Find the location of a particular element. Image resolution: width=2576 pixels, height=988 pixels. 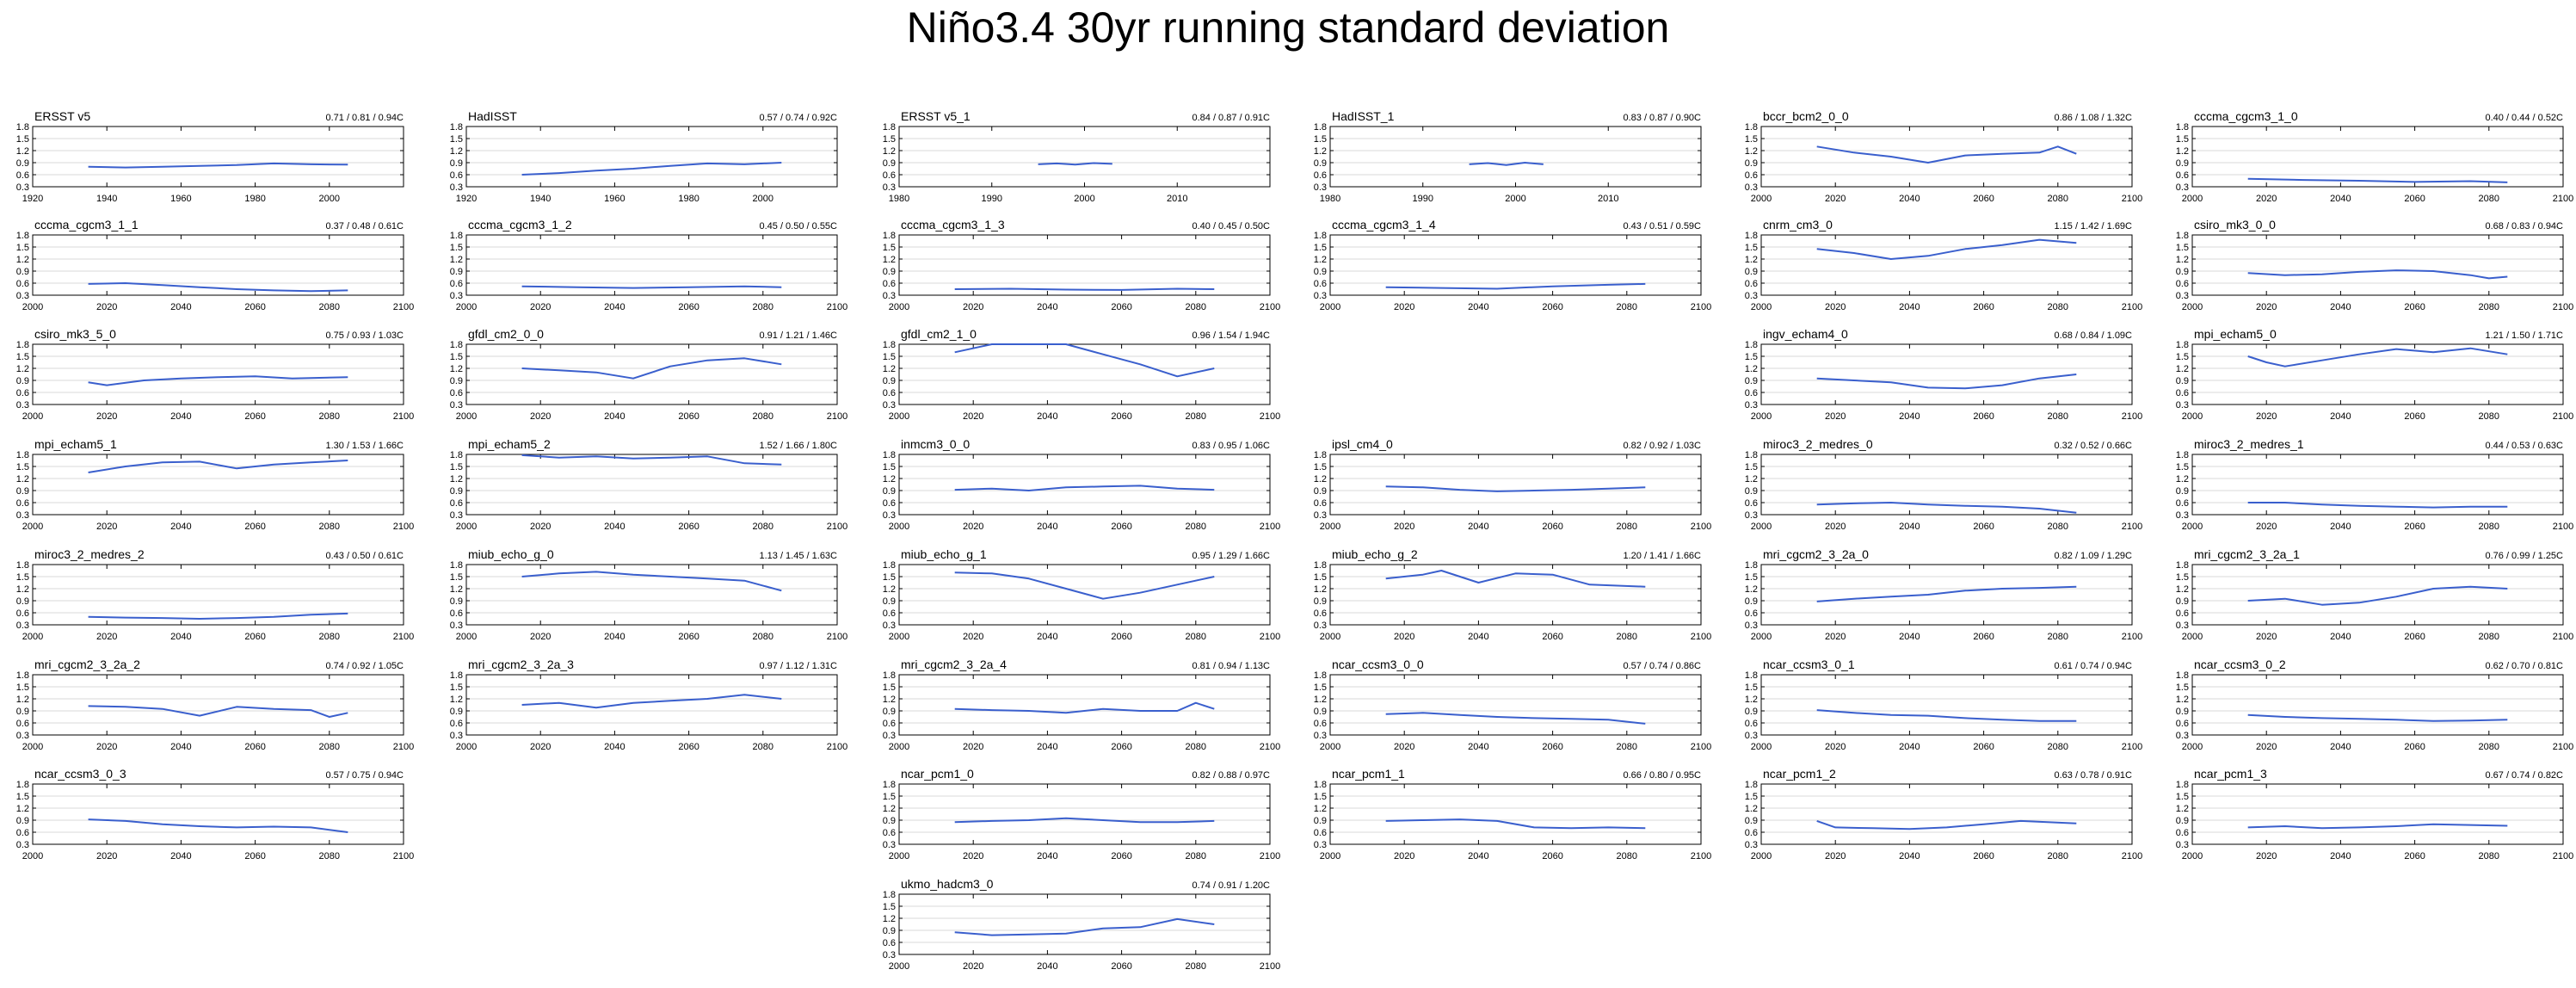

x-tick-label: 1960 is located at coordinates (615, 199).